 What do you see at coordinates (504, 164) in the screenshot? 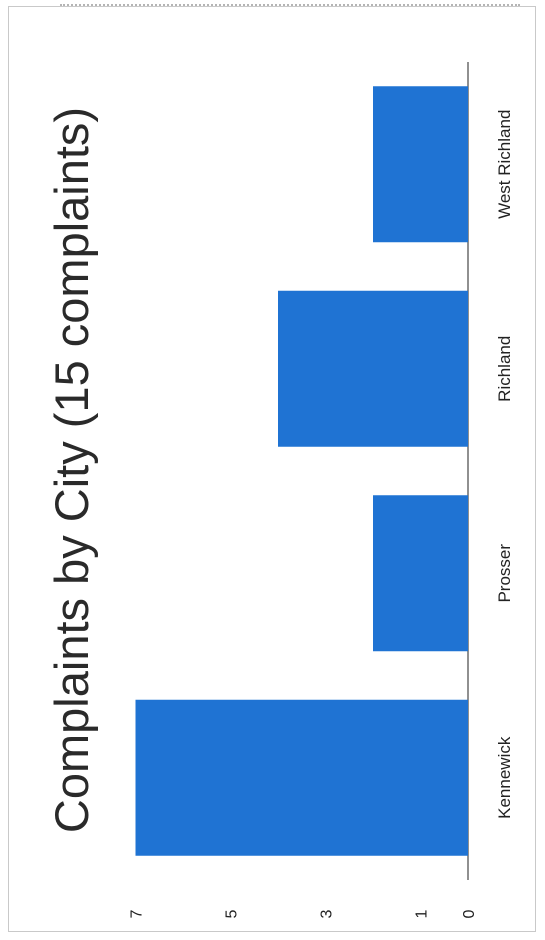
I see `category-label-west-richland: West Richland` at bounding box center [504, 164].